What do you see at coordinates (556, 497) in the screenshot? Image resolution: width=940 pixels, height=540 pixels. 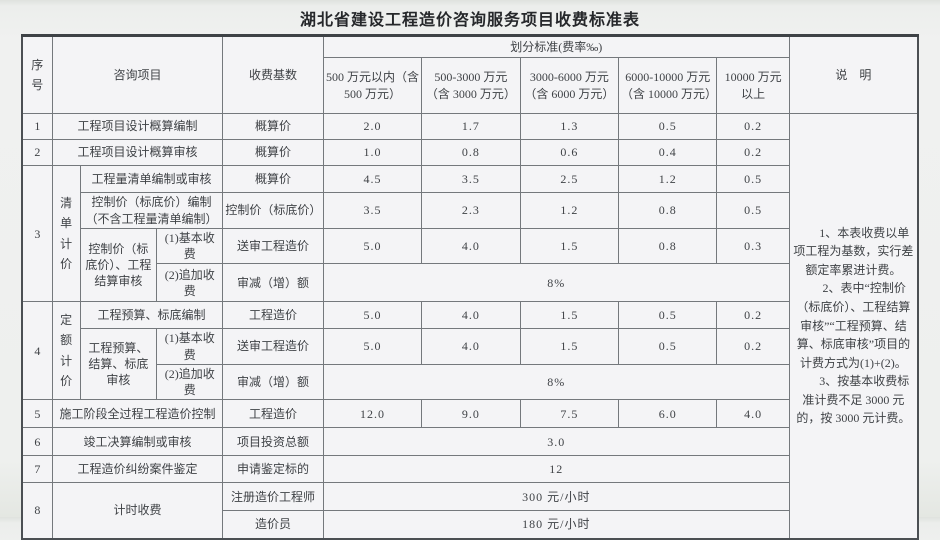 I see `rate-span-cell: 300 元/小时` at bounding box center [556, 497].